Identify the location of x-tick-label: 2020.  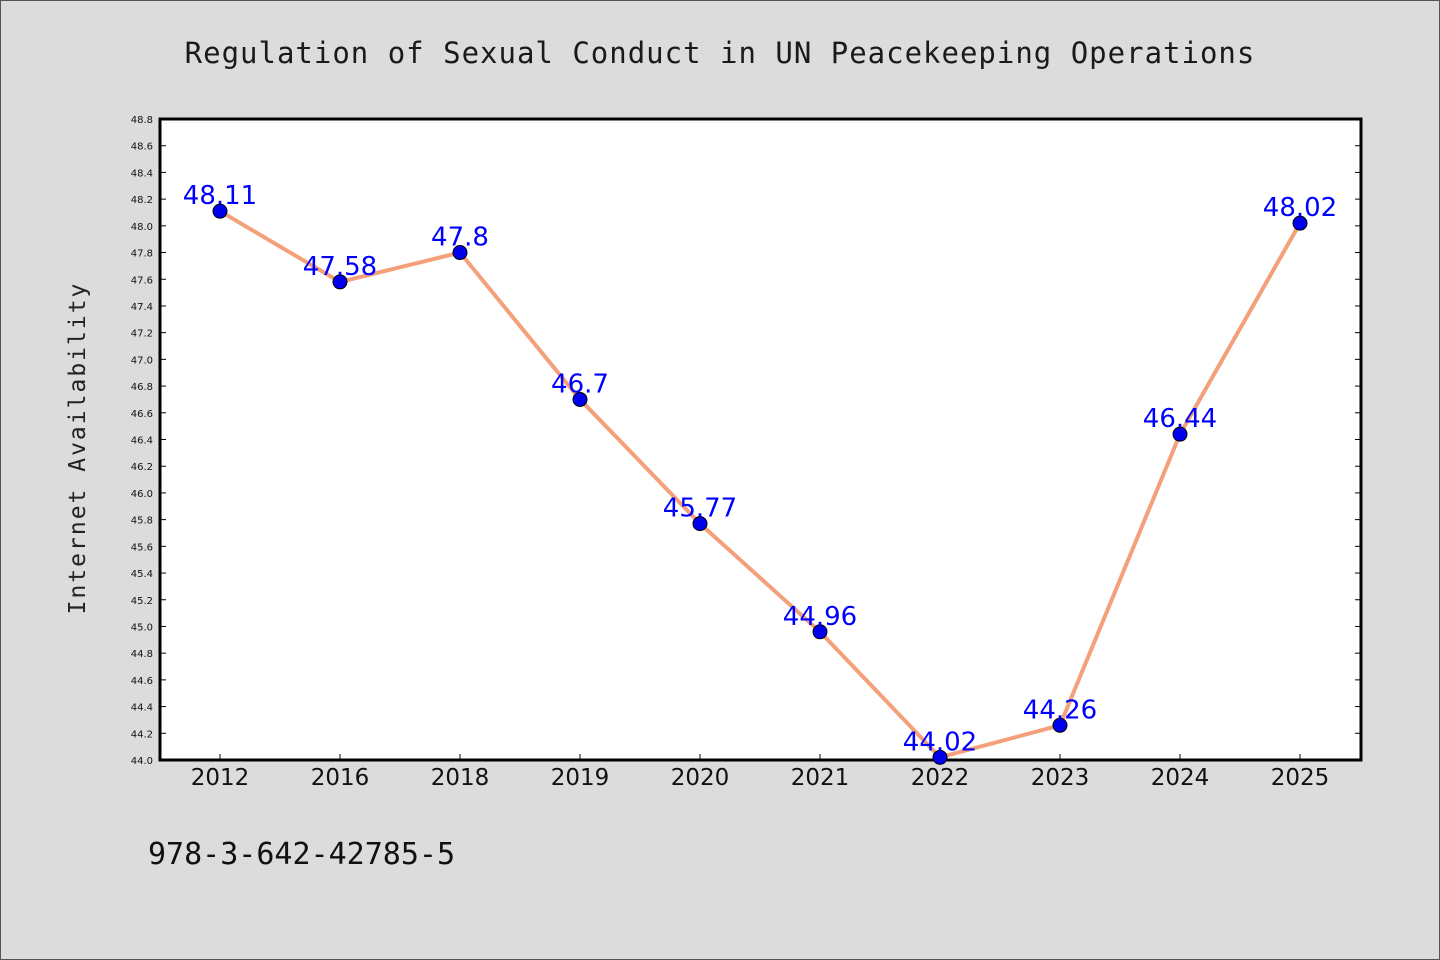
(700, 778).